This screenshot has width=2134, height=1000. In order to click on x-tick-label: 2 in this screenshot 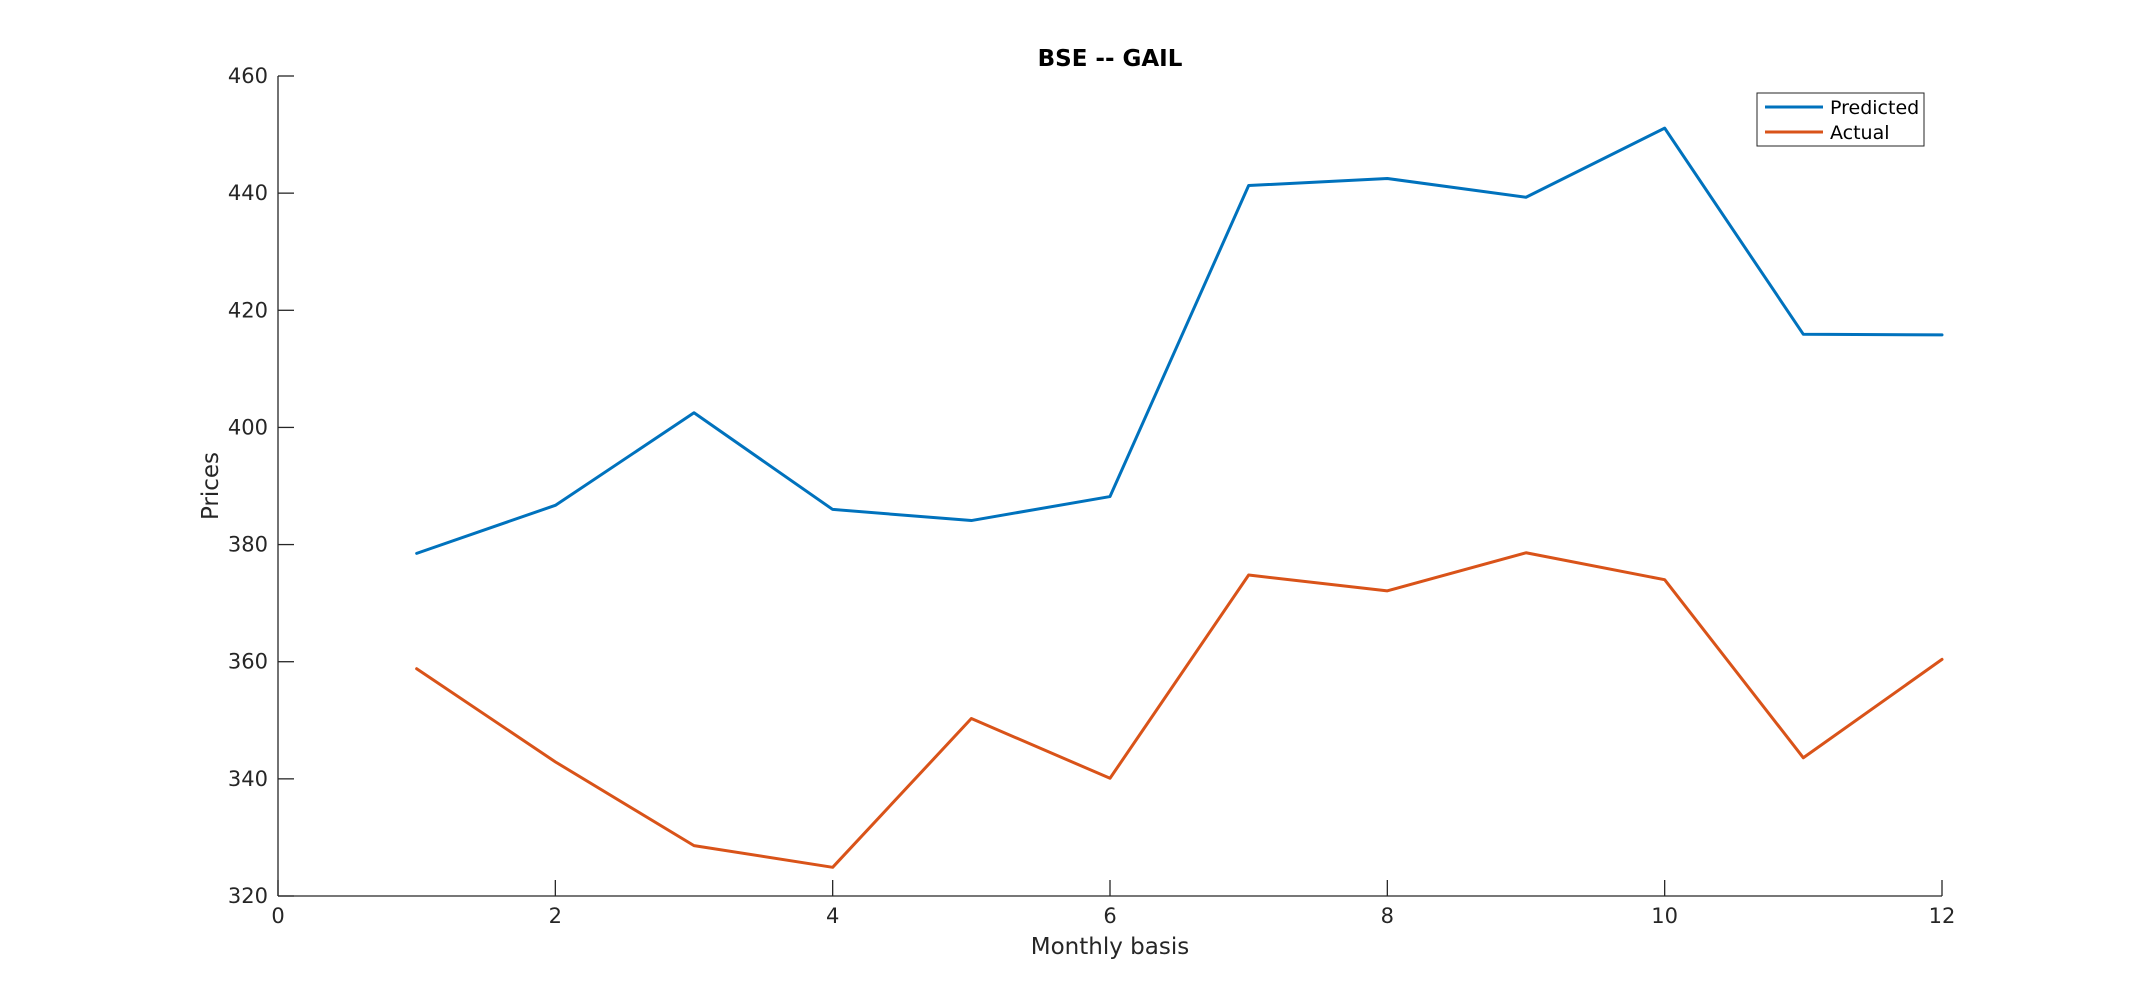, I will do `click(555, 916)`.